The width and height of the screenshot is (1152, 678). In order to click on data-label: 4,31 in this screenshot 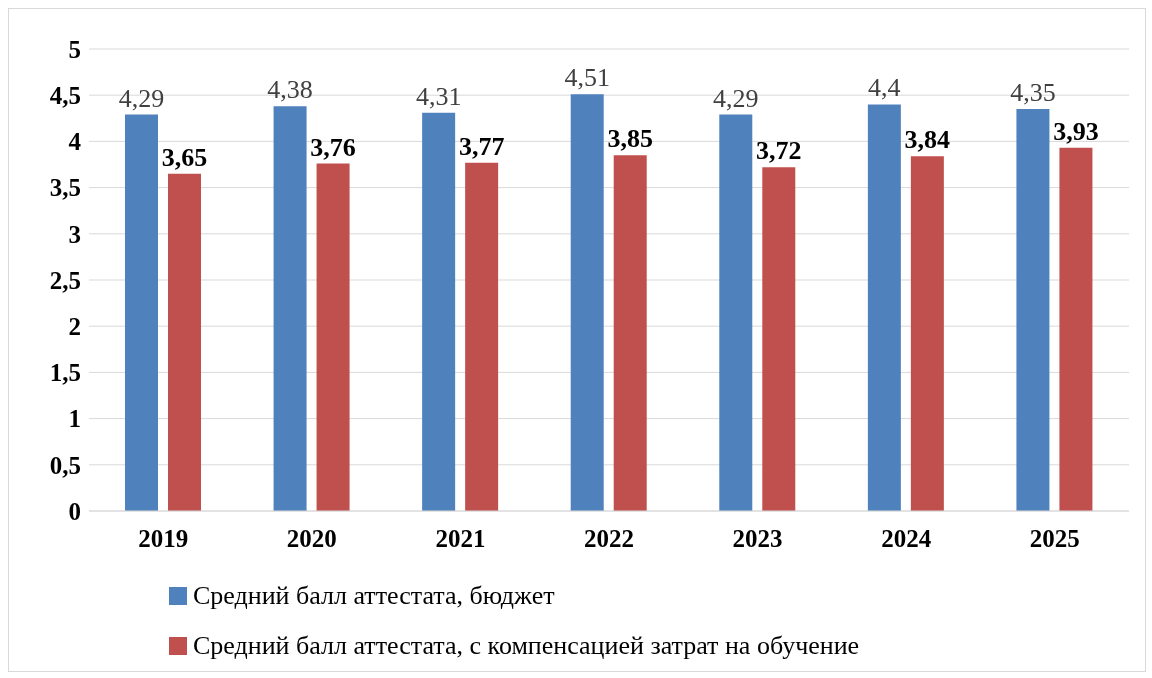, I will do `click(438, 96)`.